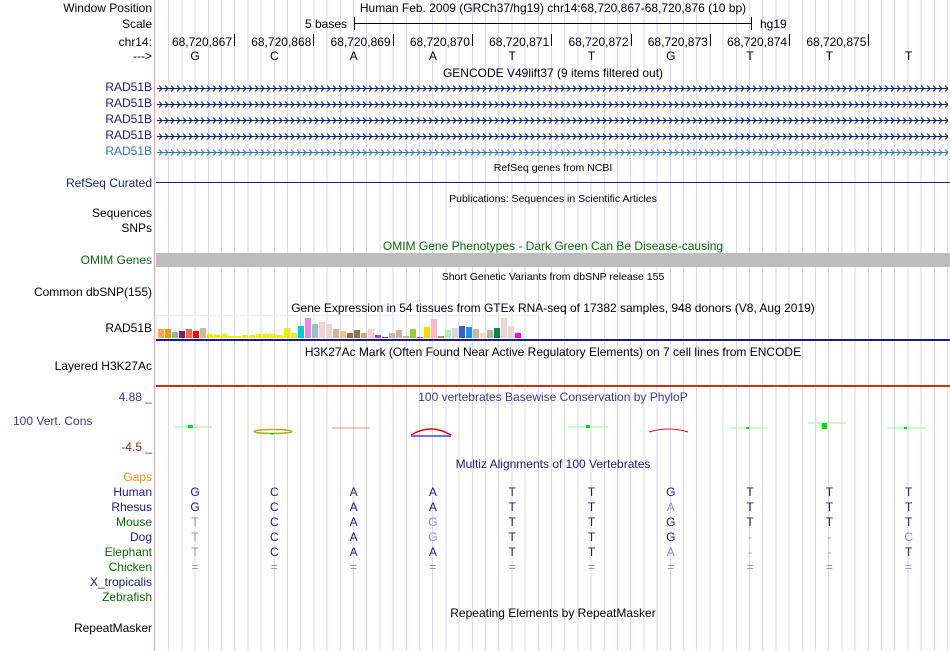 Image resolution: width=950 pixels, height=651 pixels. I want to click on species-label-elephant: Elephant, so click(128, 552).